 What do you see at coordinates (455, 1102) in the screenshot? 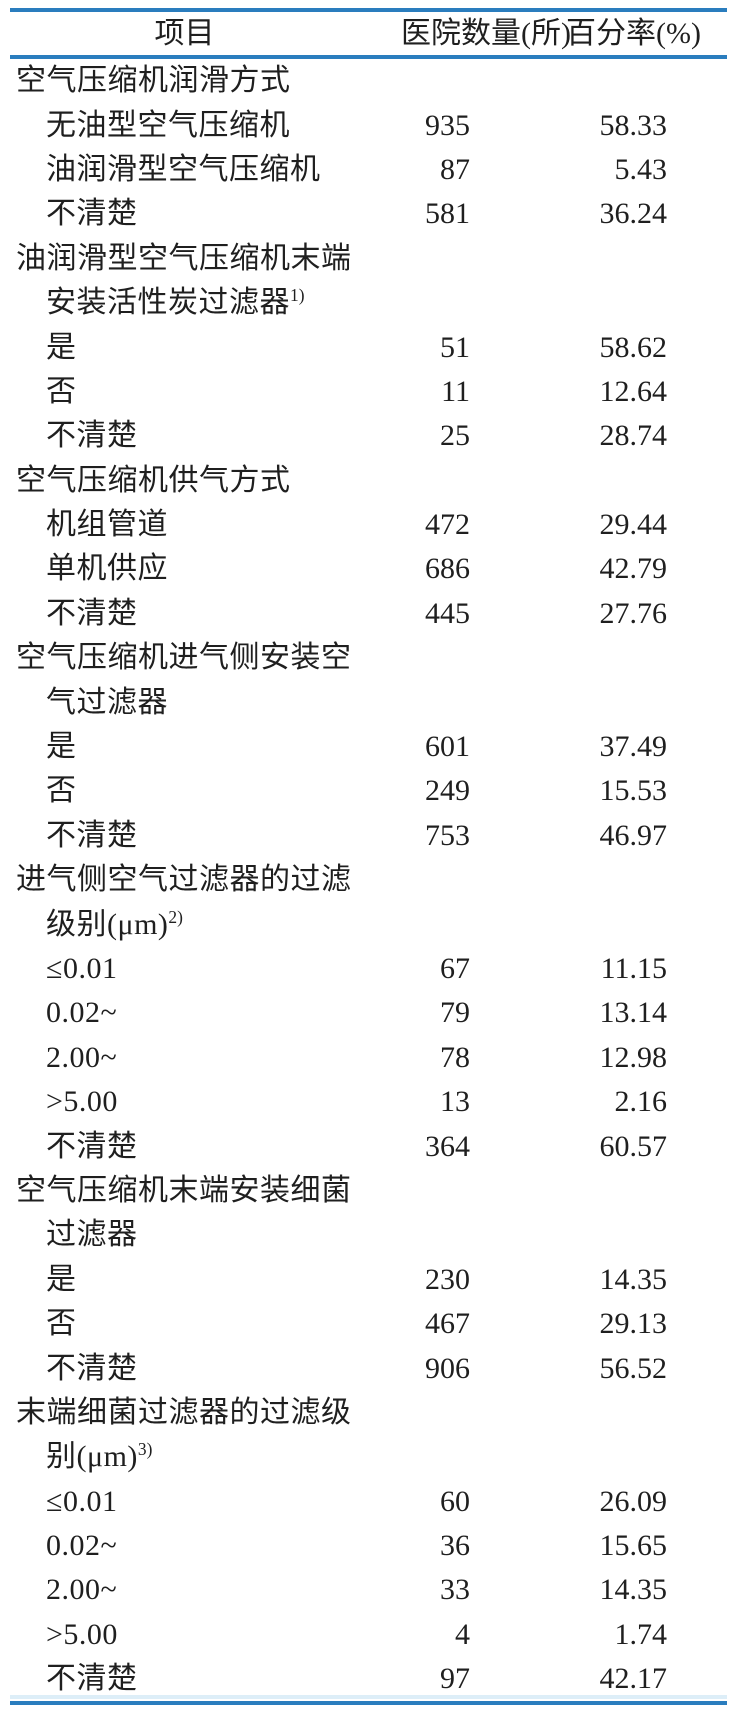
I see `row-hospital-count: 13` at bounding box center [455, 1102].